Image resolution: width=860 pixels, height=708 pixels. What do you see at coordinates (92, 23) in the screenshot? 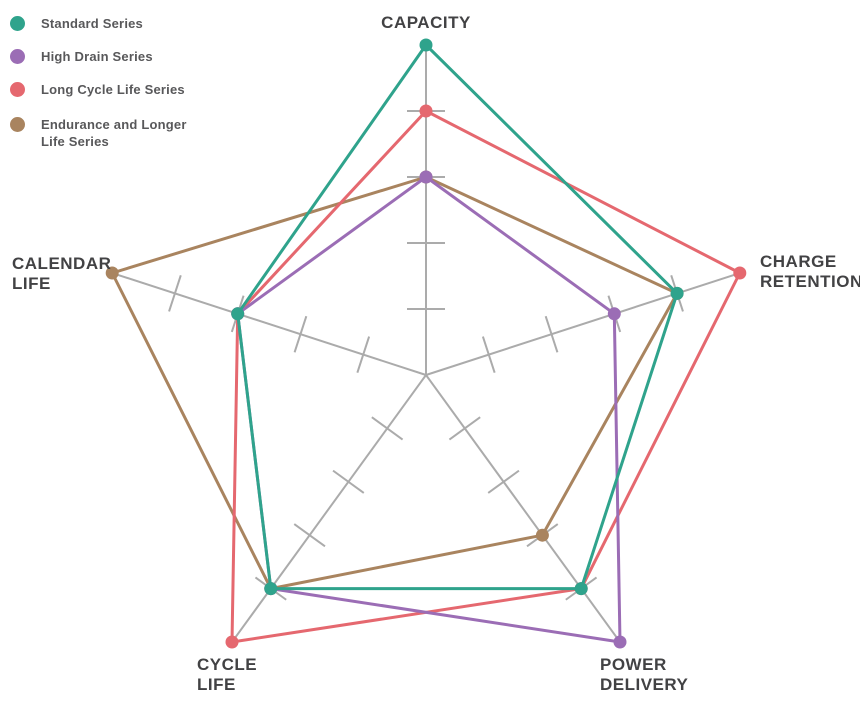
I see `legend-label-standard-series: Standard Series` at bounding box center [92, 23].